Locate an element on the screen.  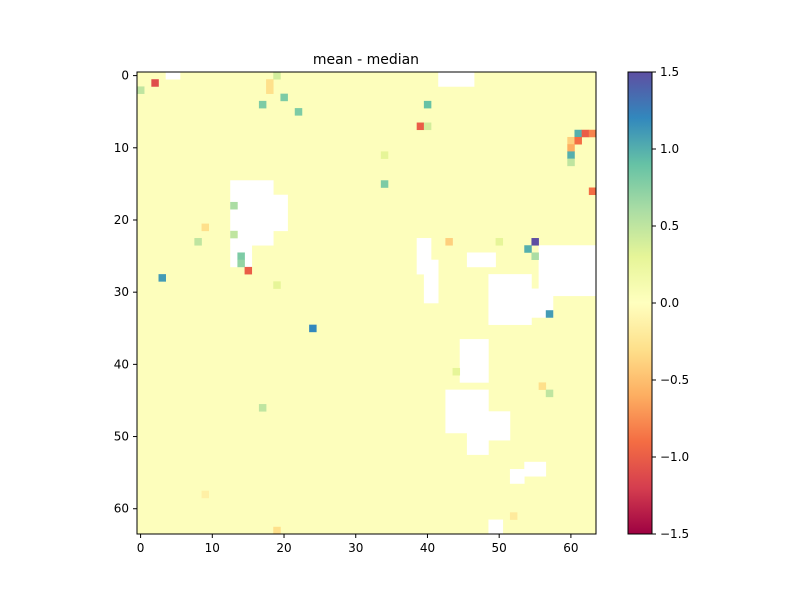
colorbar-tick-label: −0.5 is located at coordinates (674, 380).